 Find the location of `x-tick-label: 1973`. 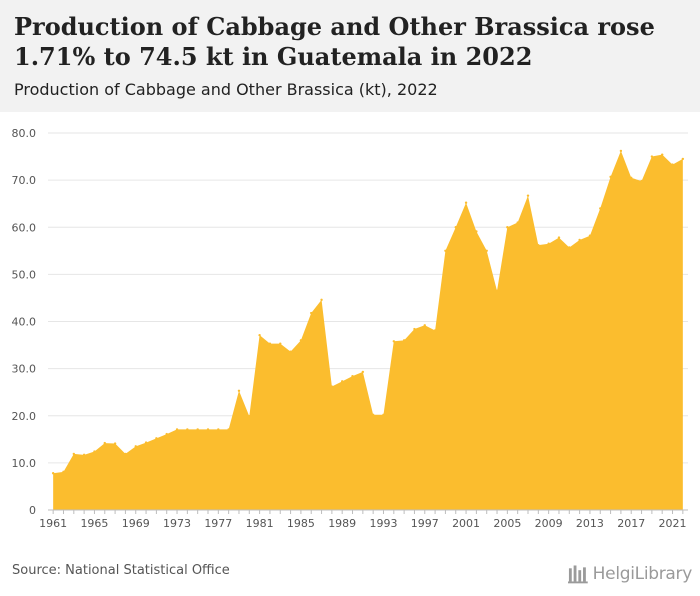

x-tick-label: 1973 is located at coordinates (177, 523).